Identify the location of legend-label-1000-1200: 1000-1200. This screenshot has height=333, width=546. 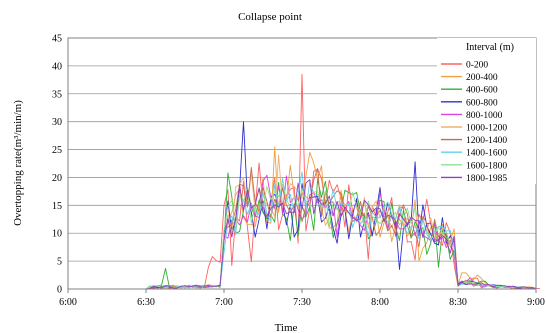
(486, 129).